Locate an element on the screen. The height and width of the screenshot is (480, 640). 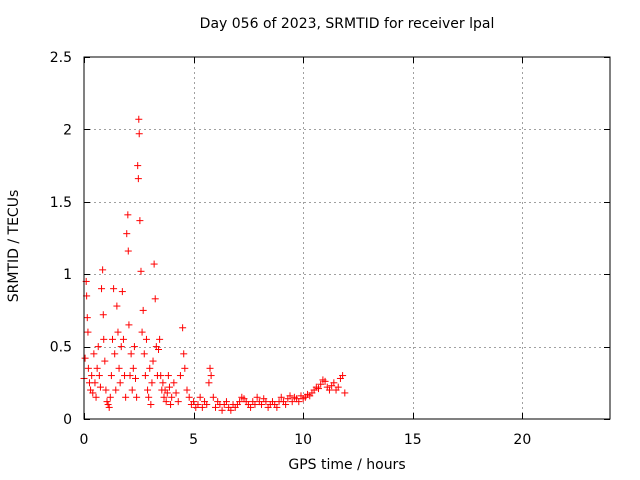
x-tick-label: 5 is located at coordinates (193, 440).